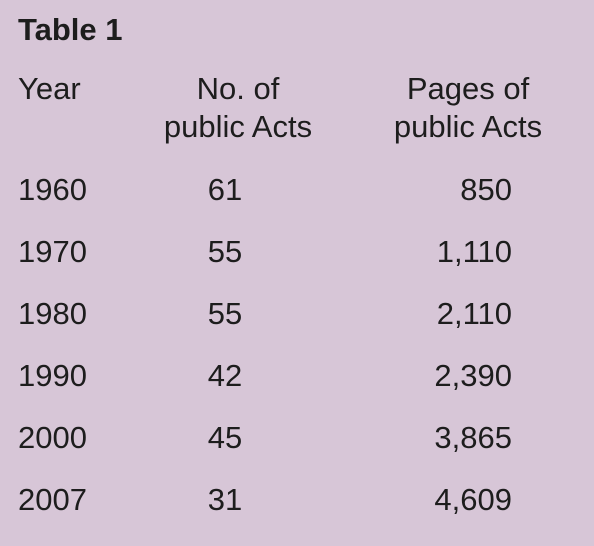 The width and height of the screenshot is (594, 546). I want to click on table-row: 1970 55 1,110, so click(297, 252).